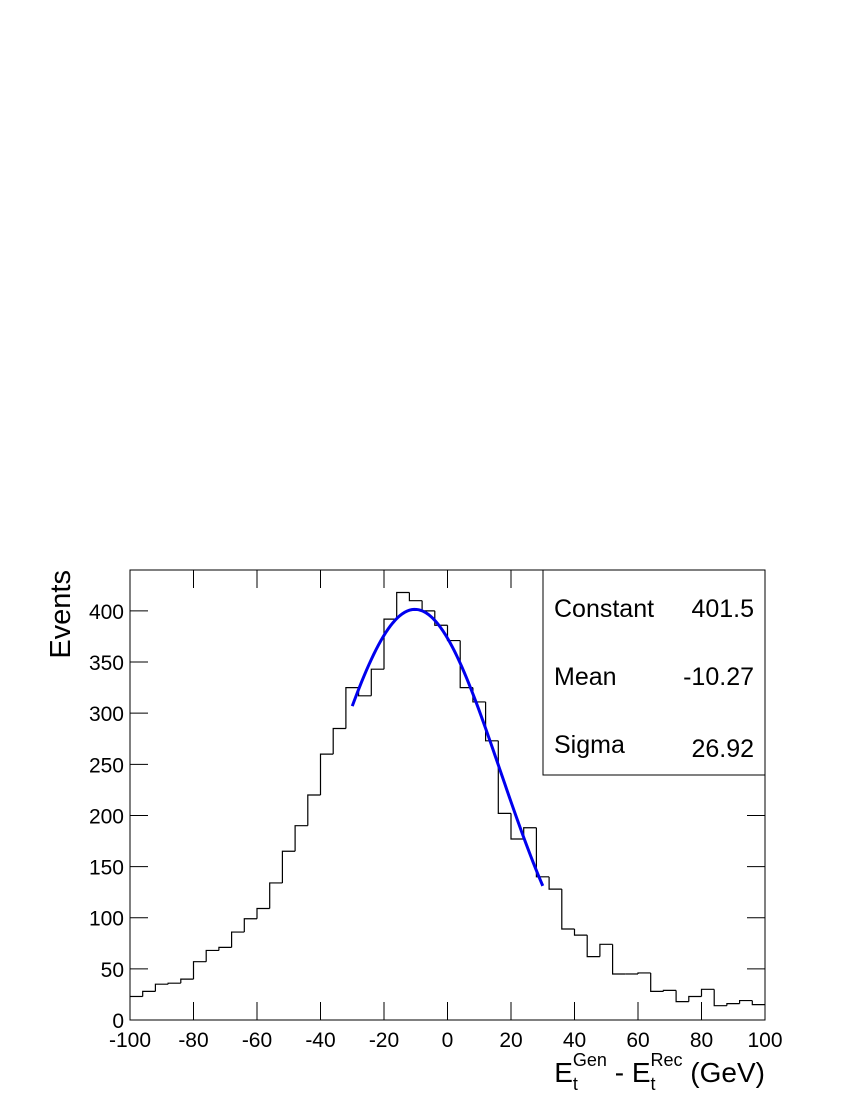  What do you see at coordinates (447, 747) in the screenshot?
I see `fit-curve` at bounding box center [447, 747].